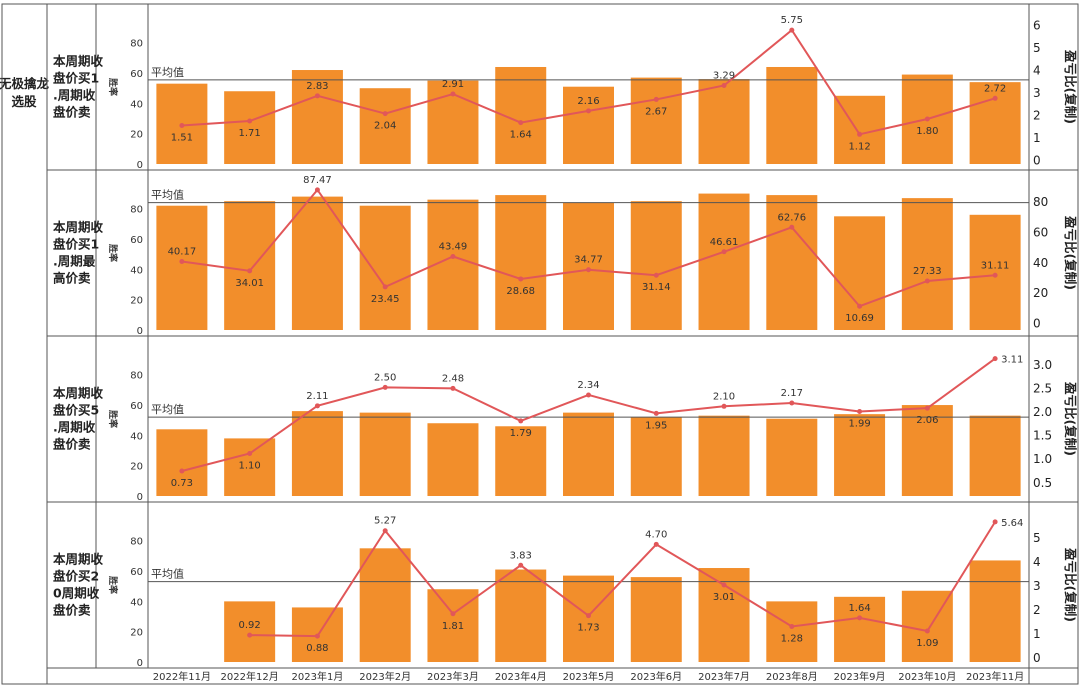  What do you see at coordinates (76, 576) in the screenshot?
I see `row-label: 盘价买2` at bounding box center [76, 576].